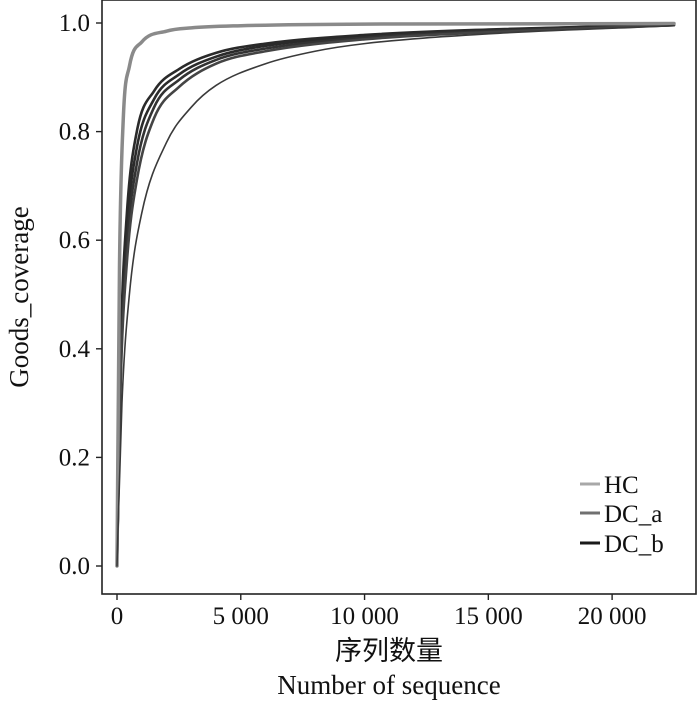 The height and width of the screenshot is (701, 700). What do you see at coordinates (364, 616) in the screenshot?
I see `x-tick-label: 10 000` at bounding box center [364, 616].